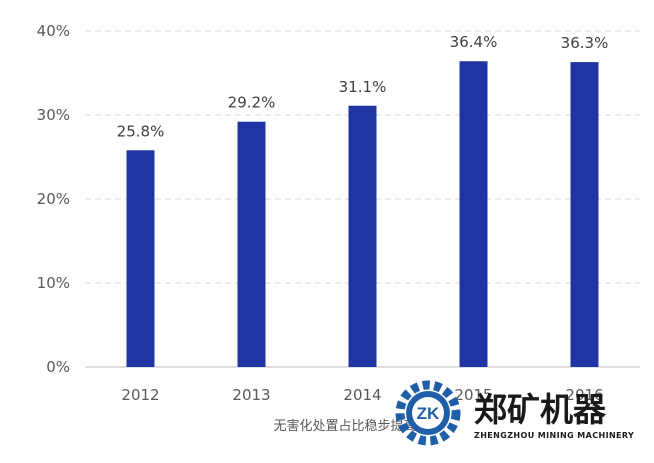 The image size is (654, 463). I want to click on x-axis-ticks: 2012 2013 2014 2015 2016, so click(362, 395).